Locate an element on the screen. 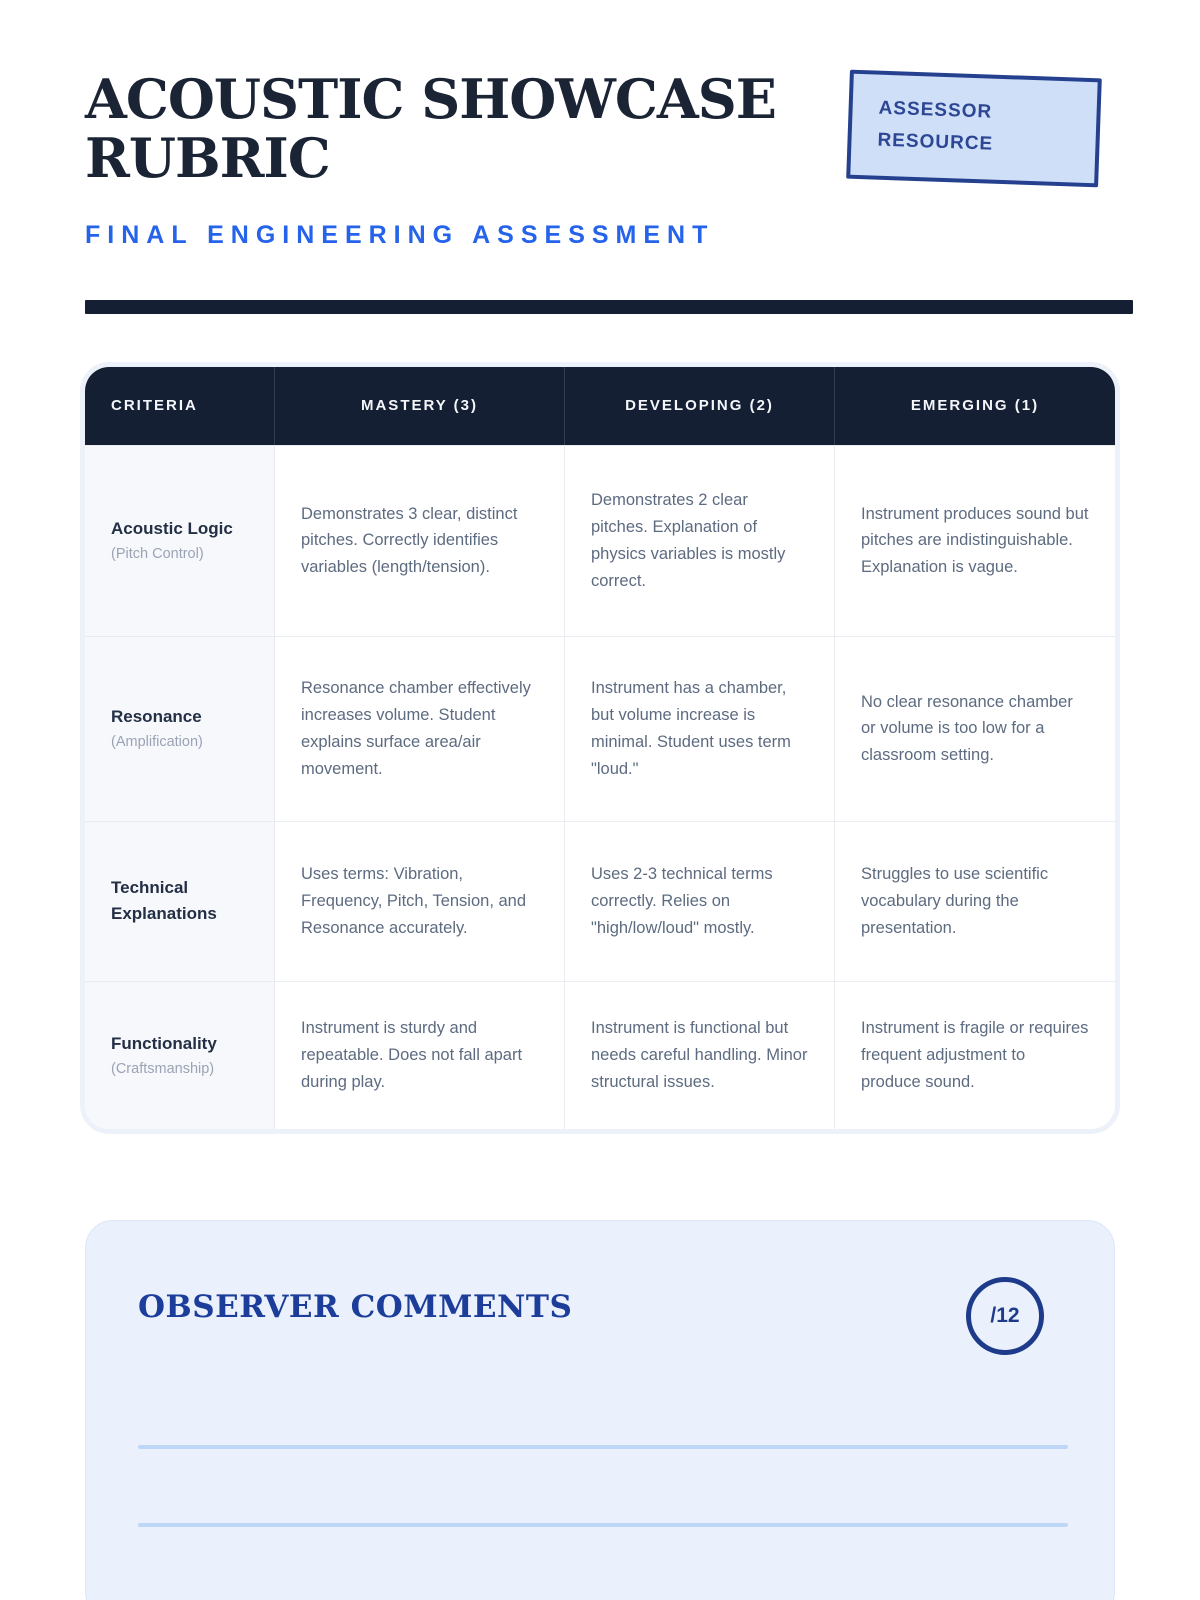  criterion-name: Functionality is located at coordinates (164, 1043).